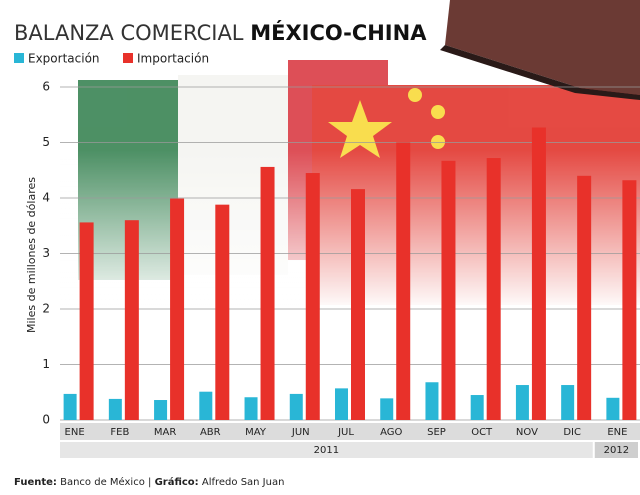  I want to click on legend-label: Exportación, so click(64, 59).